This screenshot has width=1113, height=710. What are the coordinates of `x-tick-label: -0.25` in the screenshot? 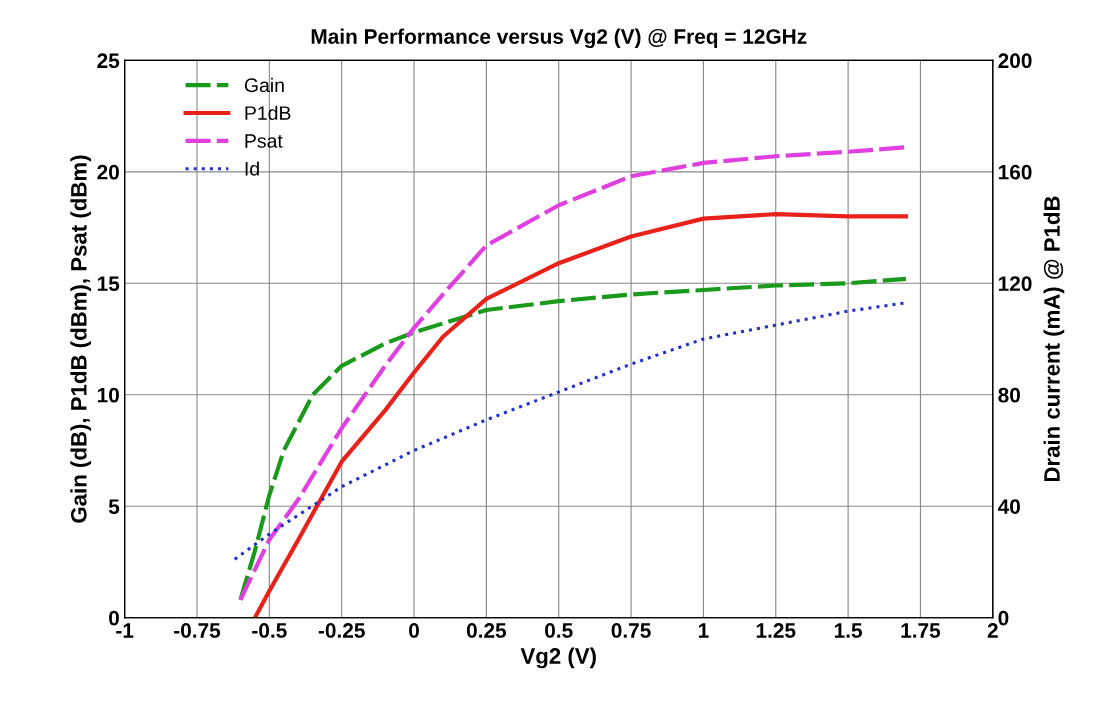 It's located at (341, 630).